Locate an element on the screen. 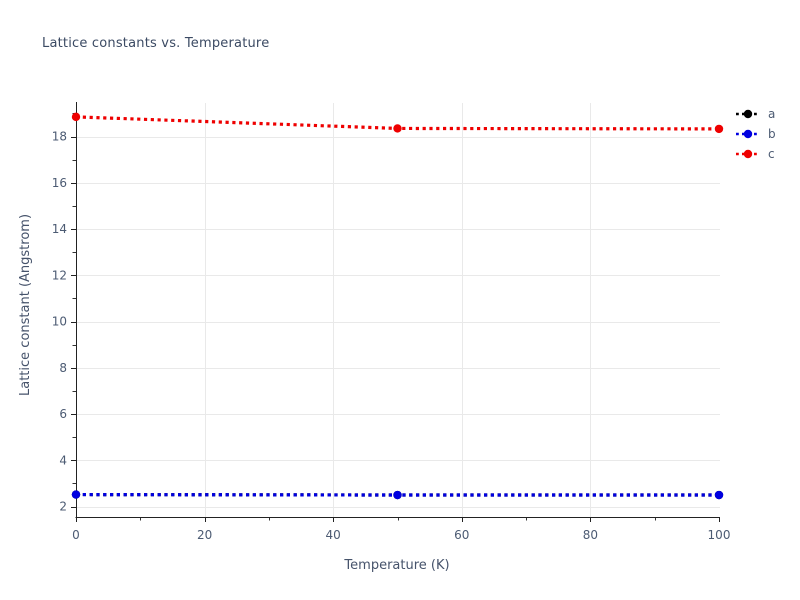  legend-label: c is located at coordinates (771, 154).